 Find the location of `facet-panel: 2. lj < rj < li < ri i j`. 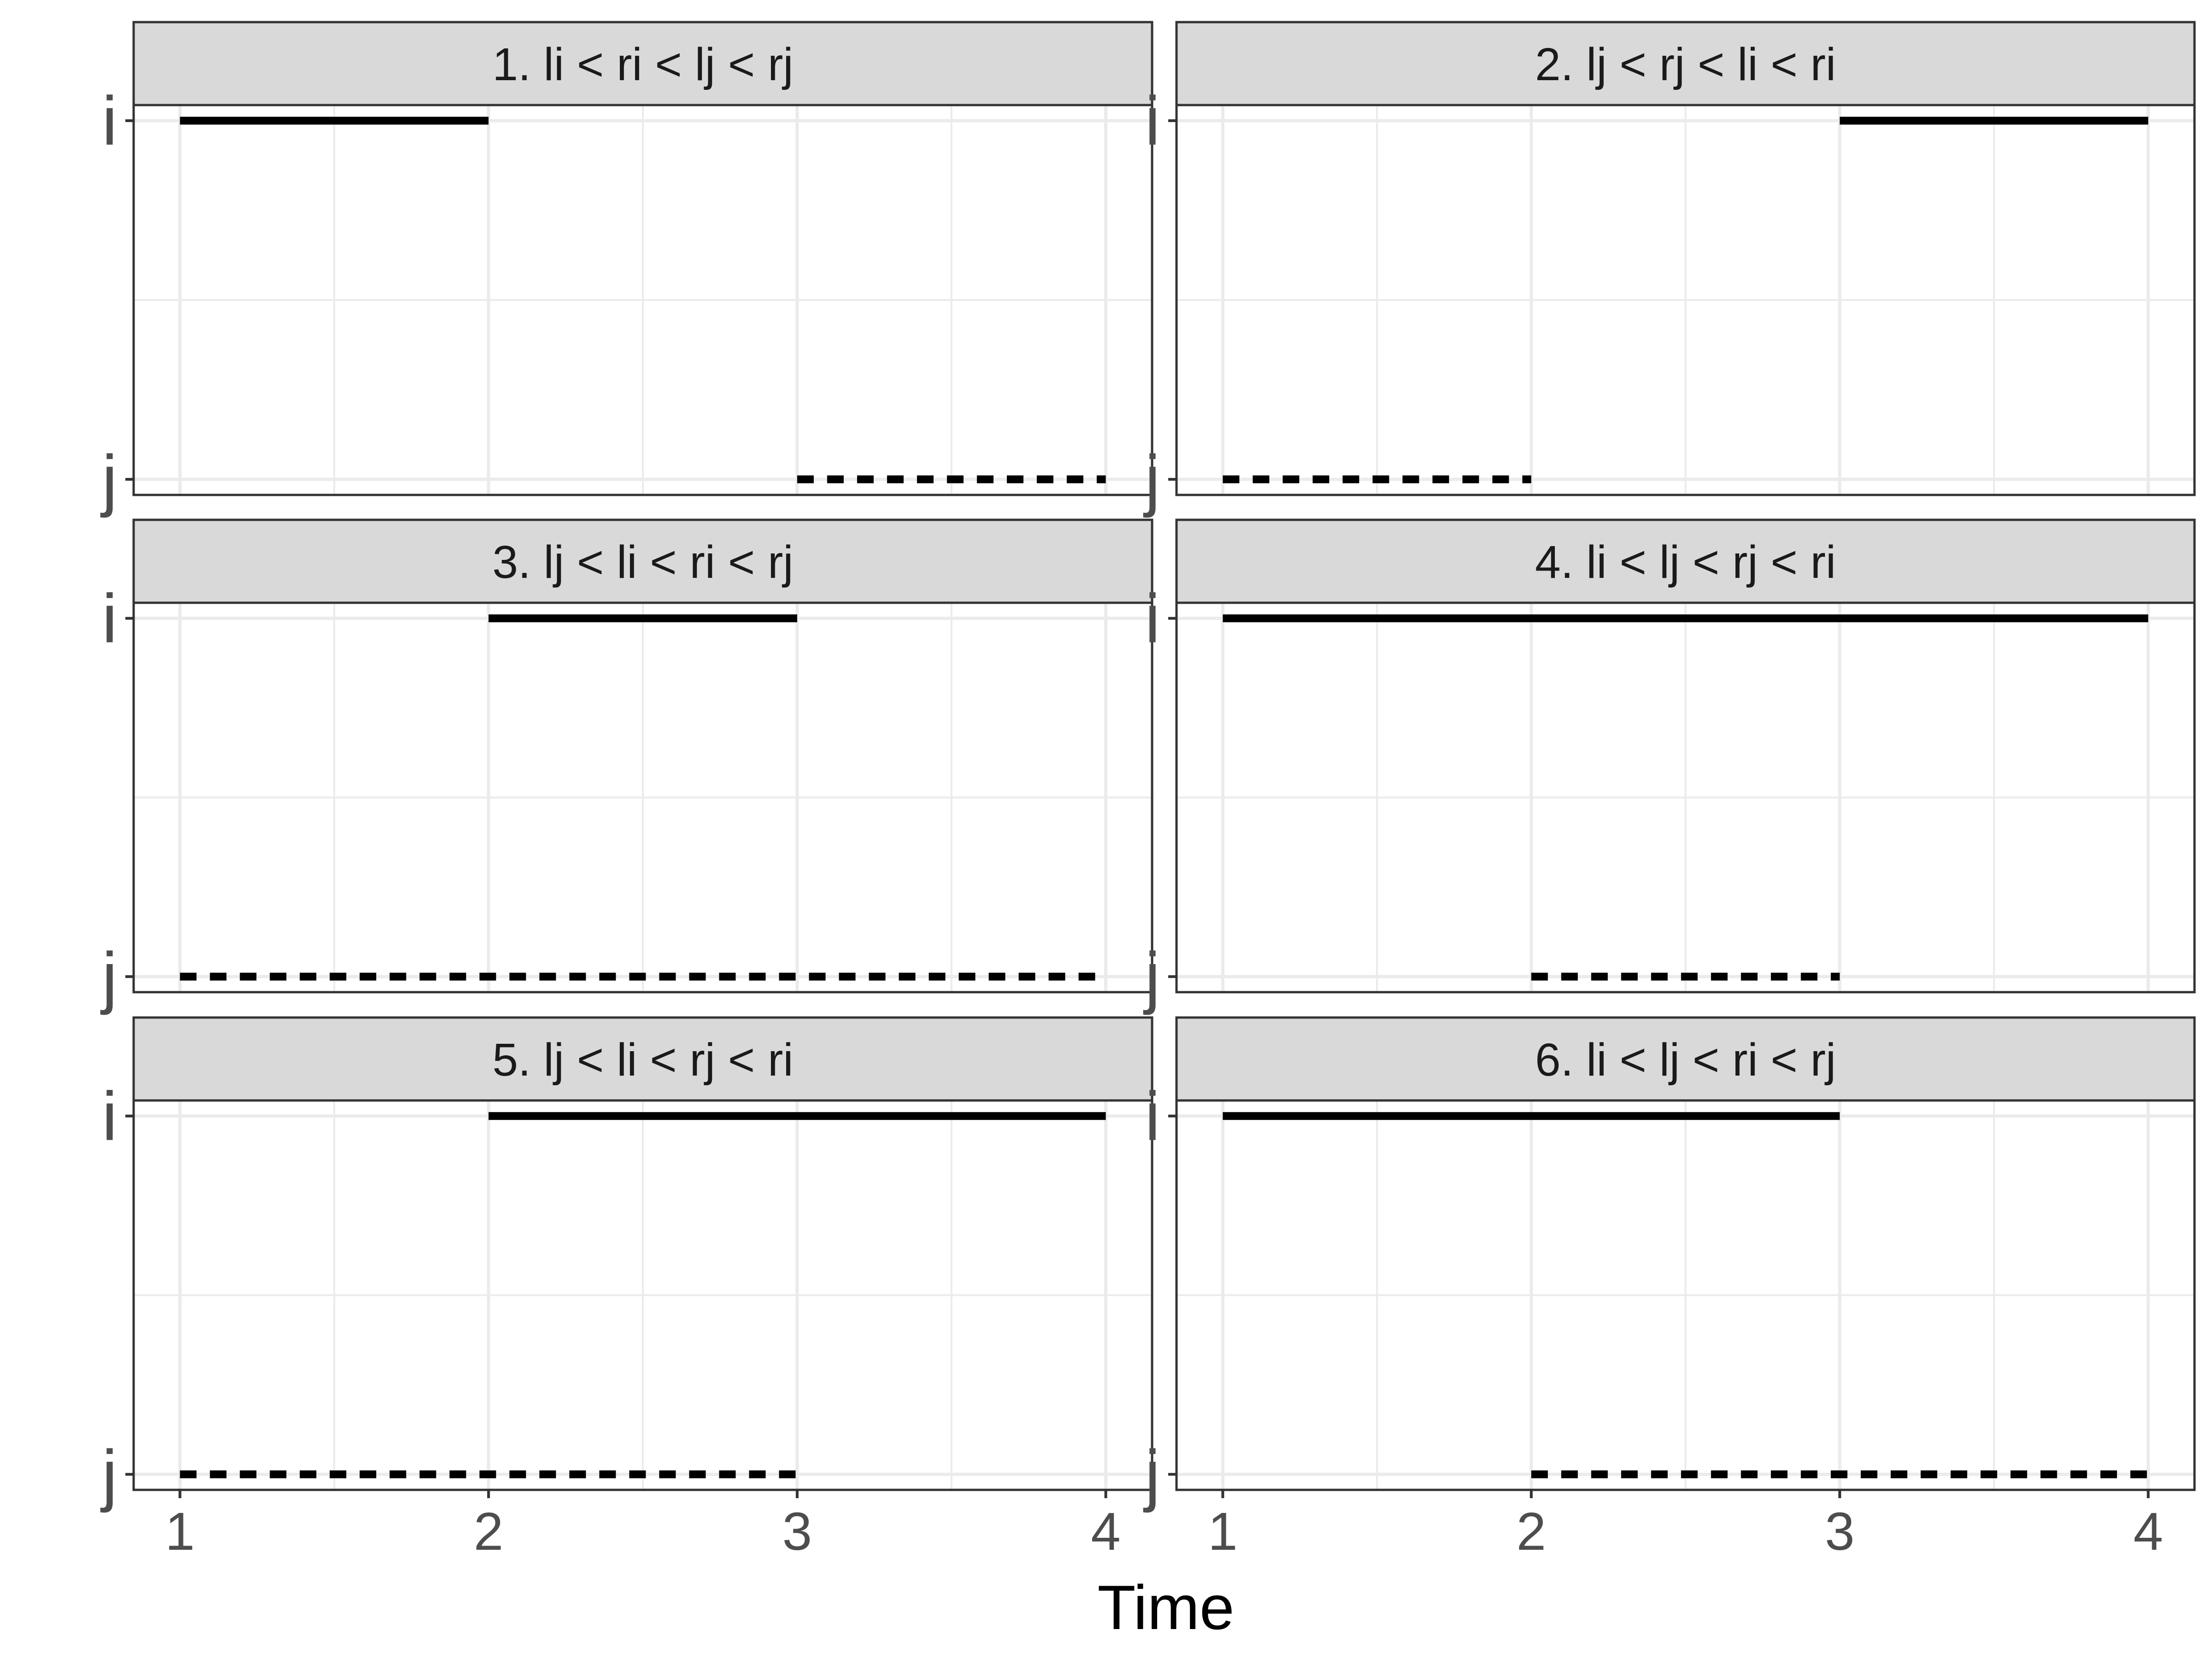

facet-panel: 2. lj < rj < li < ri i j is located at coordinates (1669, 269).